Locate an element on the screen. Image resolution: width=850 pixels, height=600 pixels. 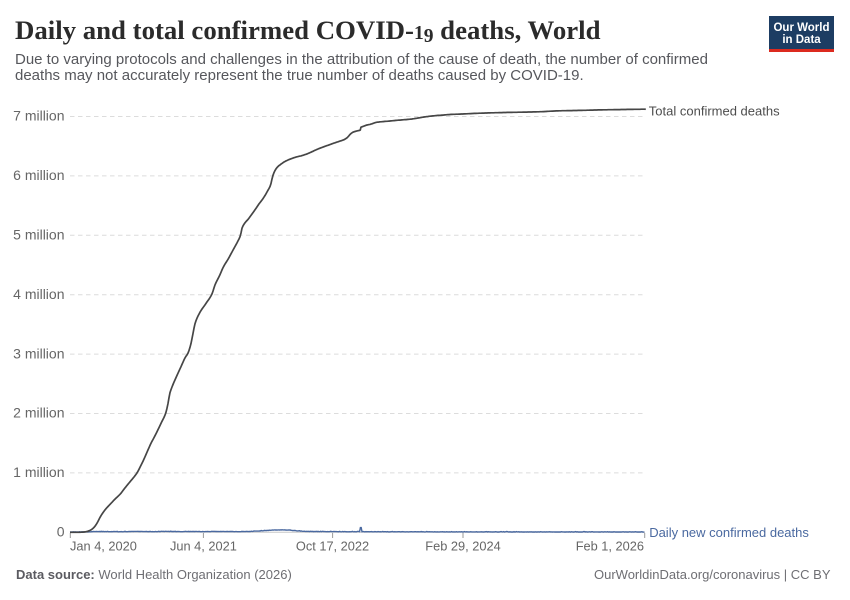
svg-text: 7 million is located at coordinates (38, 116).